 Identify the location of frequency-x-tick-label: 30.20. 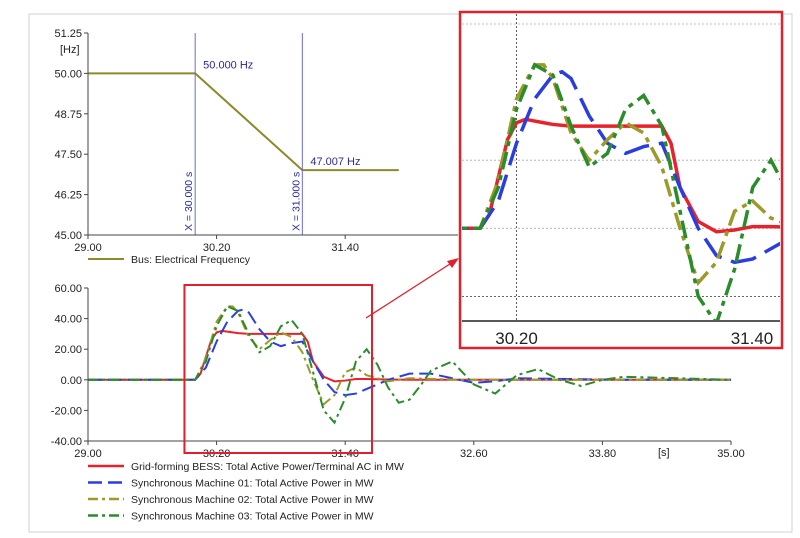
(217, 248).